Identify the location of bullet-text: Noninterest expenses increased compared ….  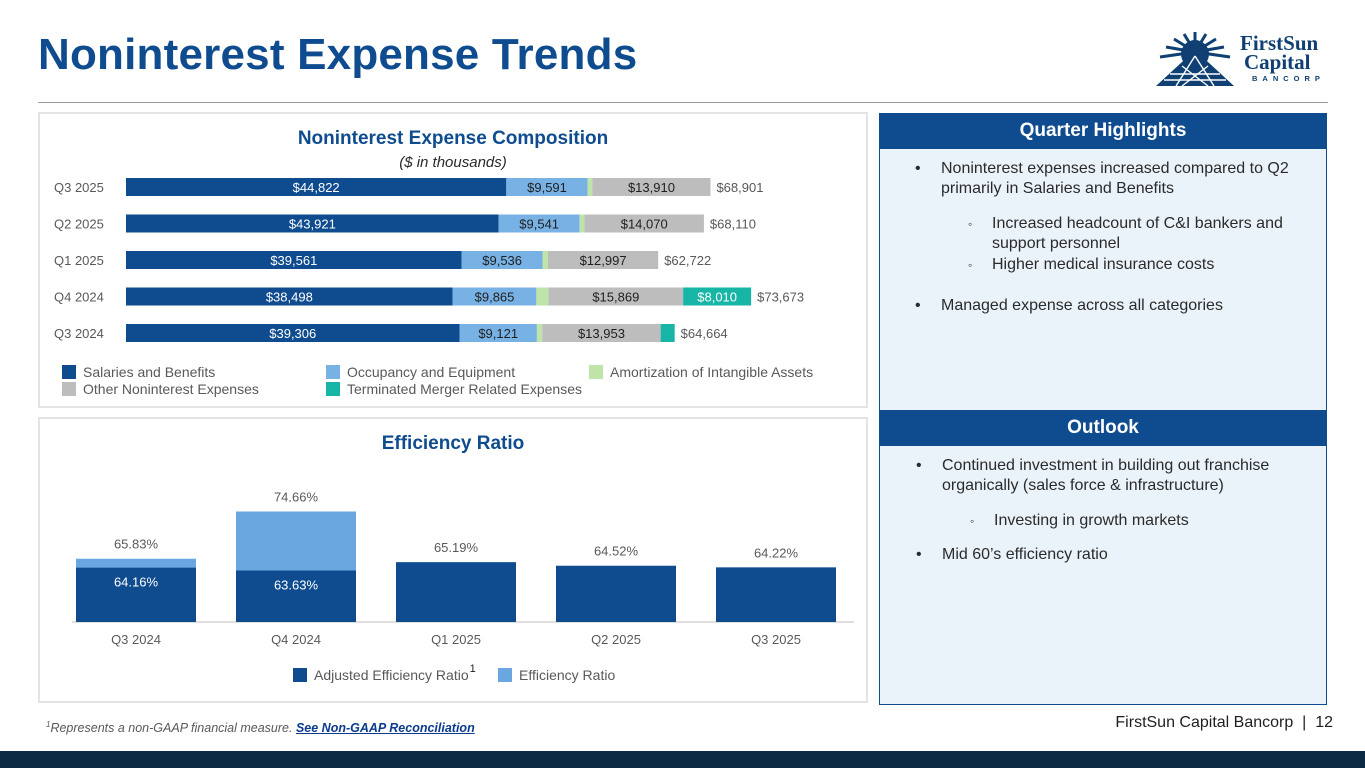
(1115, 178).